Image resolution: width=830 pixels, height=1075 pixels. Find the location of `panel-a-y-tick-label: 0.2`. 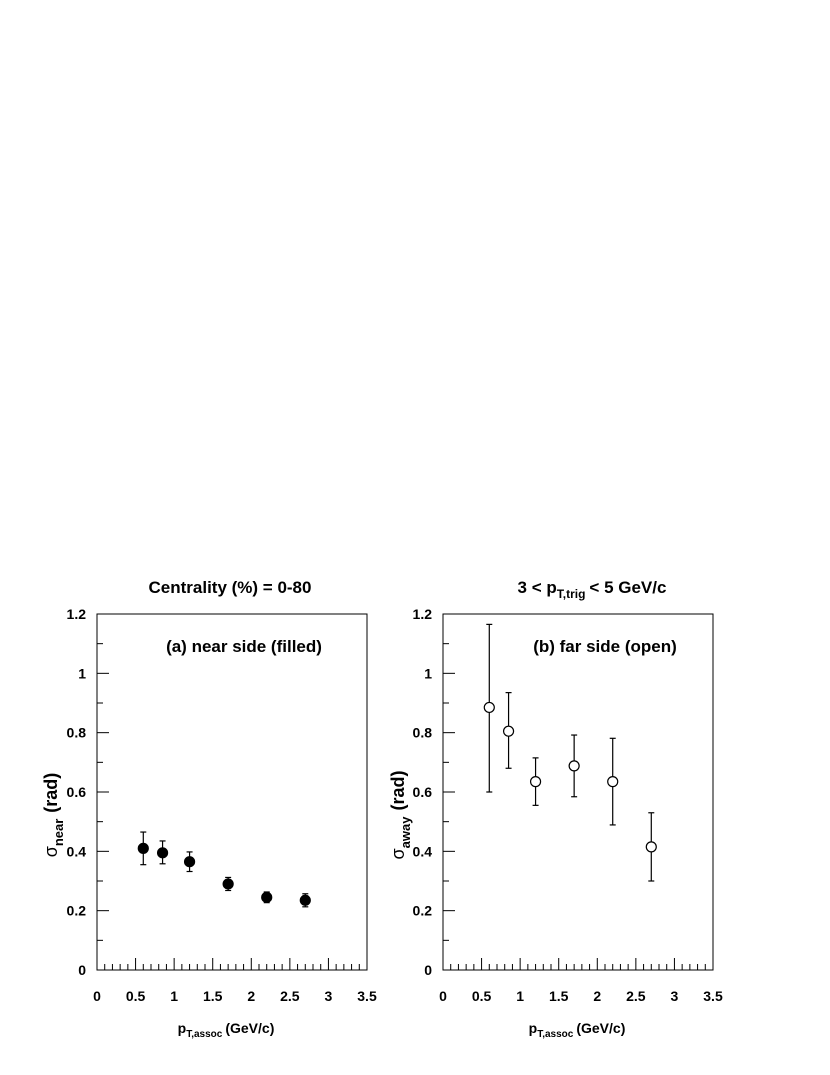

panel-a-y-tick-label: 0.2 is located at coordinates (77, 911).